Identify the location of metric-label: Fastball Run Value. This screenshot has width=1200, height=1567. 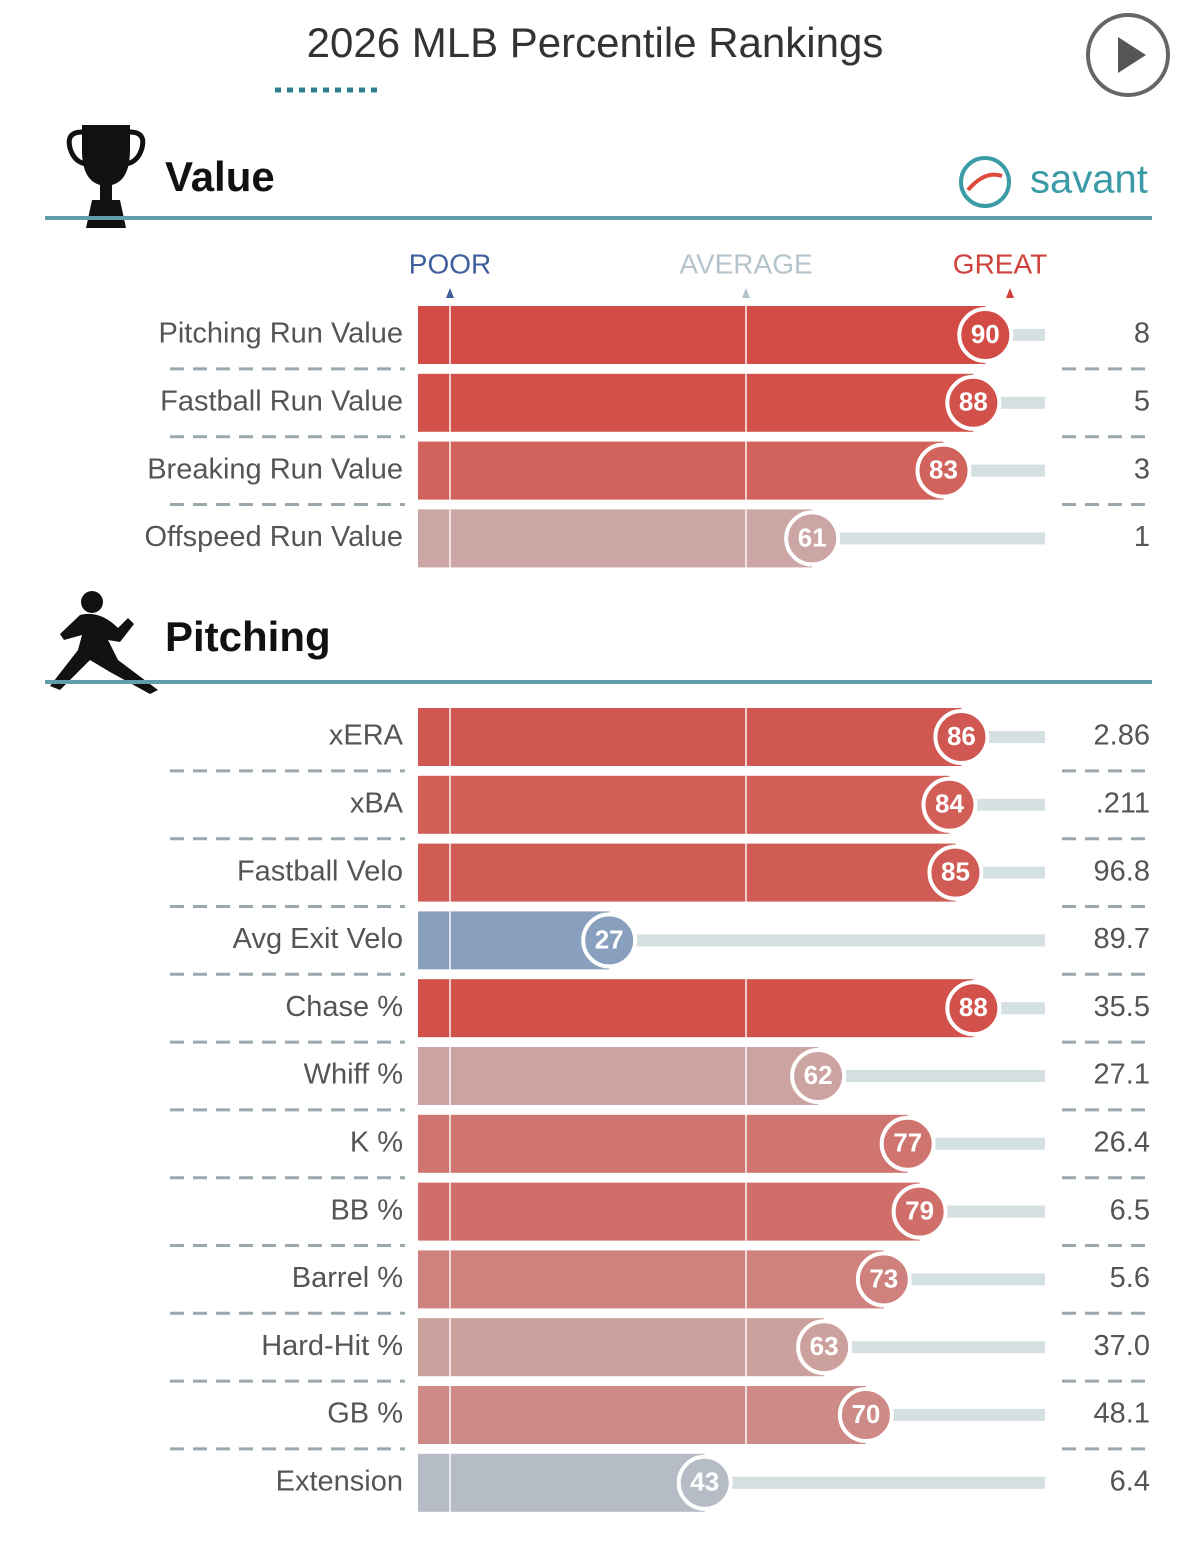
(281, 401).